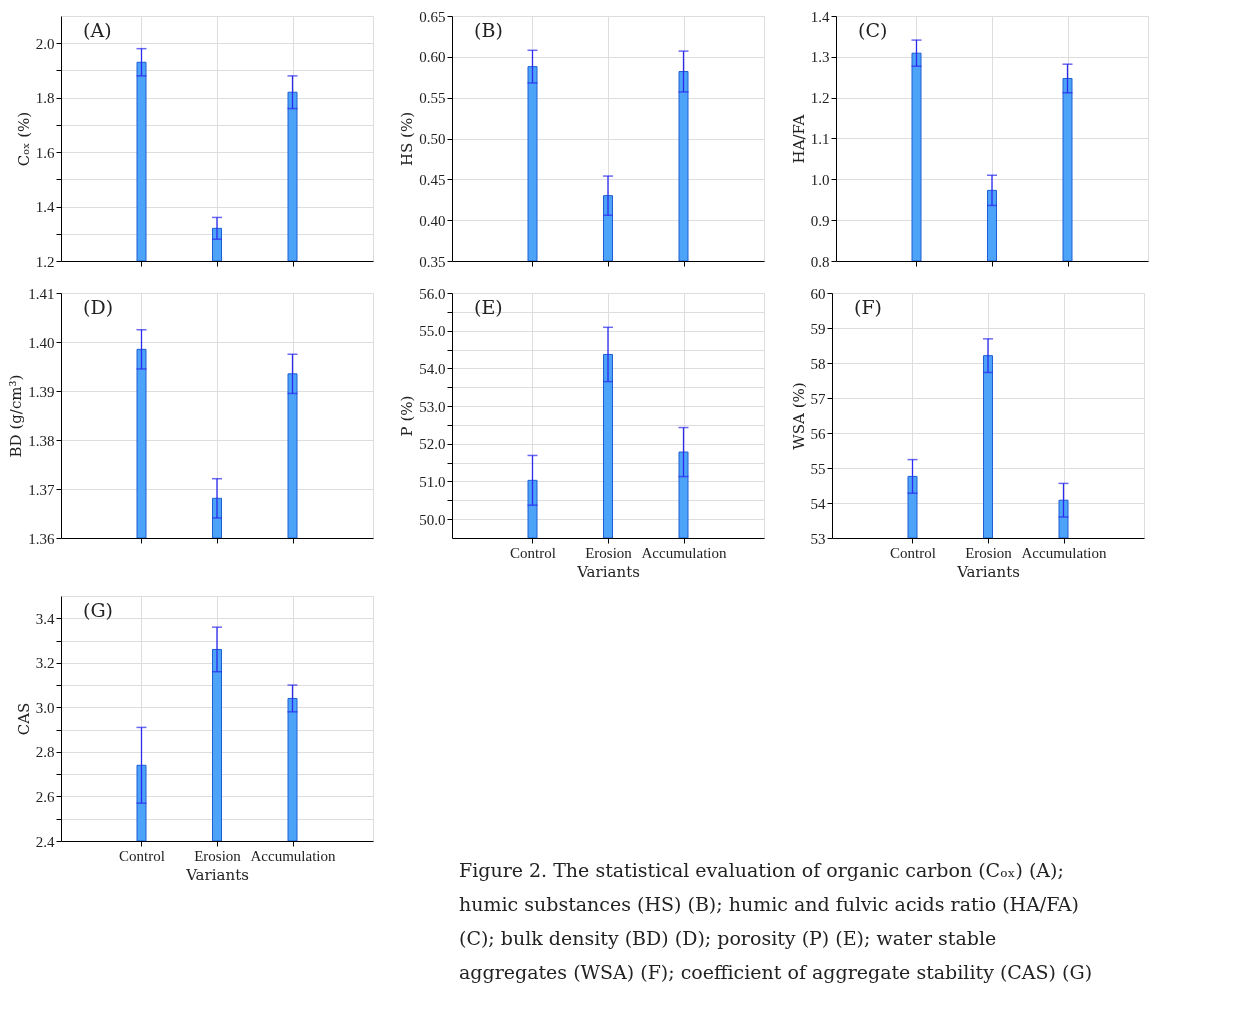 The height and width of the screenshot is (1012, 1248). What do you see at coordinates (45, 707) in the screenshot?
I see `y-tick-label: 3.0` at bounding box center [45, 707].